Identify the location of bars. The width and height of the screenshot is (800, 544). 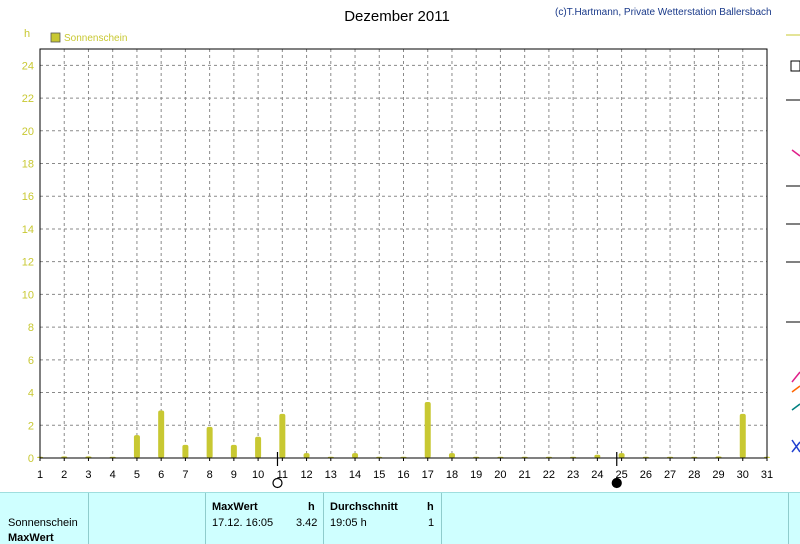
(403, 430).